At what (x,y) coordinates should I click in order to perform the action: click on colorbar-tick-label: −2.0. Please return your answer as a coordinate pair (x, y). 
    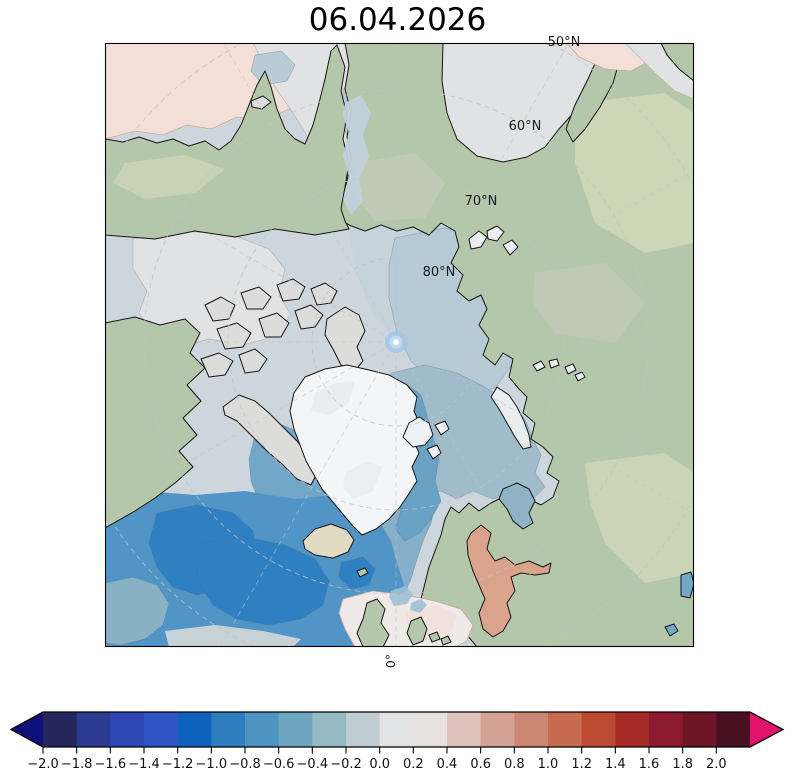
    Looking at the image, I should click on (43, 764).